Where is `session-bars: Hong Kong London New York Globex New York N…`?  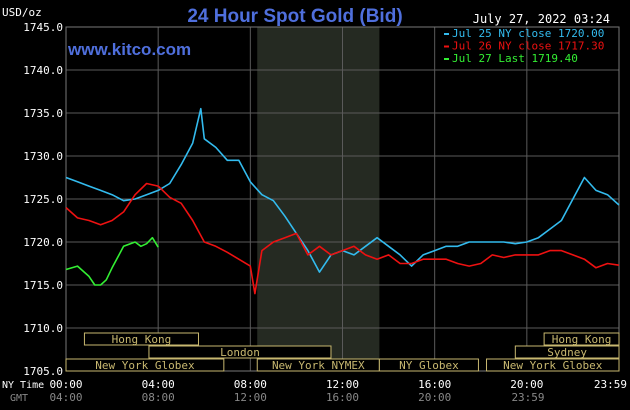
session-bars: Hong Kong London New York Globex New York N… is located at coordinates (342, 352).